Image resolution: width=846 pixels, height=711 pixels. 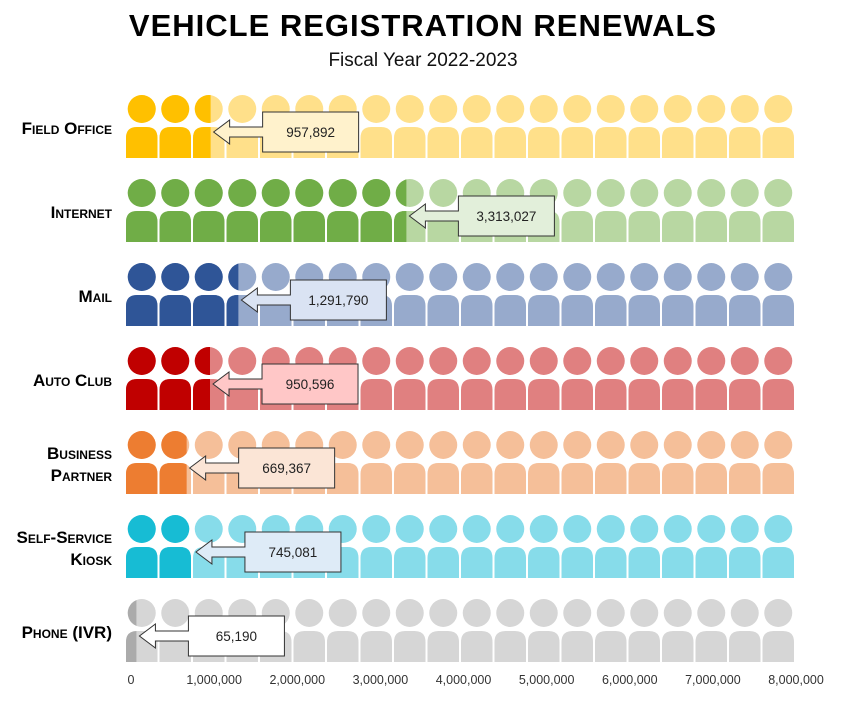 What do you see at coordinates (381, 680) in the screenshot?
I see `x-tick-label: 3,000,000` at bounding box center [381, 680].